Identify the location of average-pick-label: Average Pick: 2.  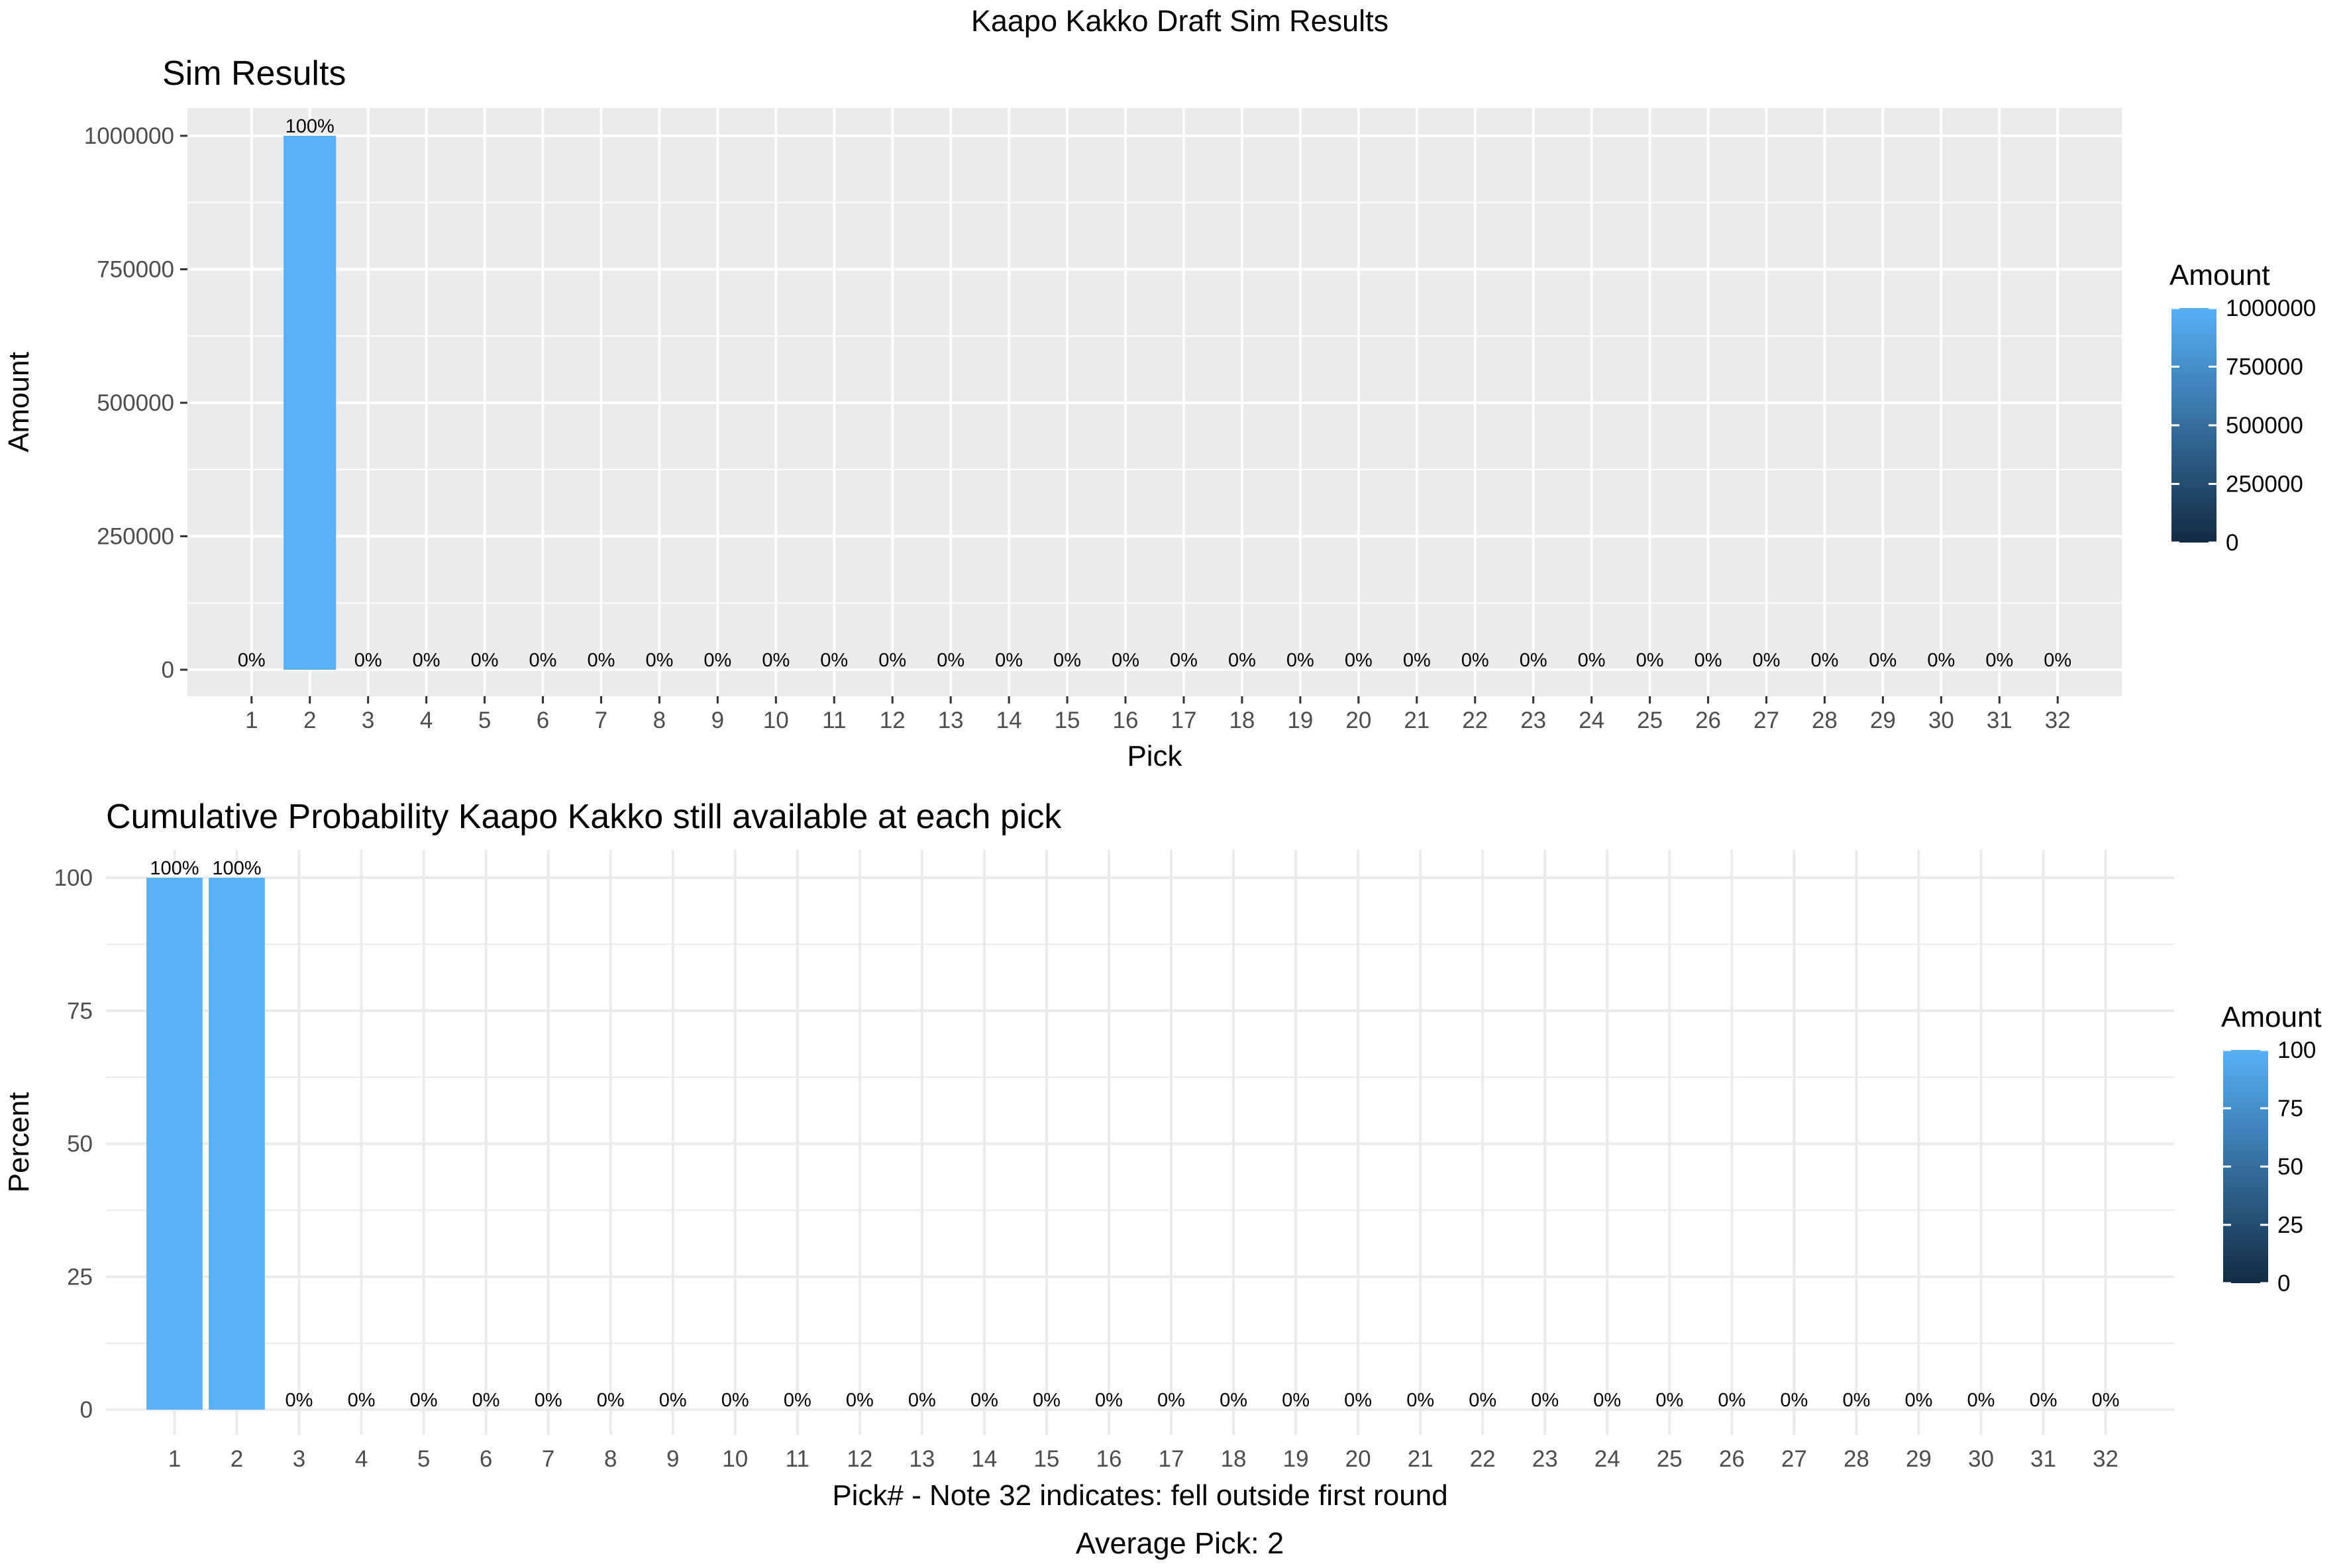
(1180, 1543).